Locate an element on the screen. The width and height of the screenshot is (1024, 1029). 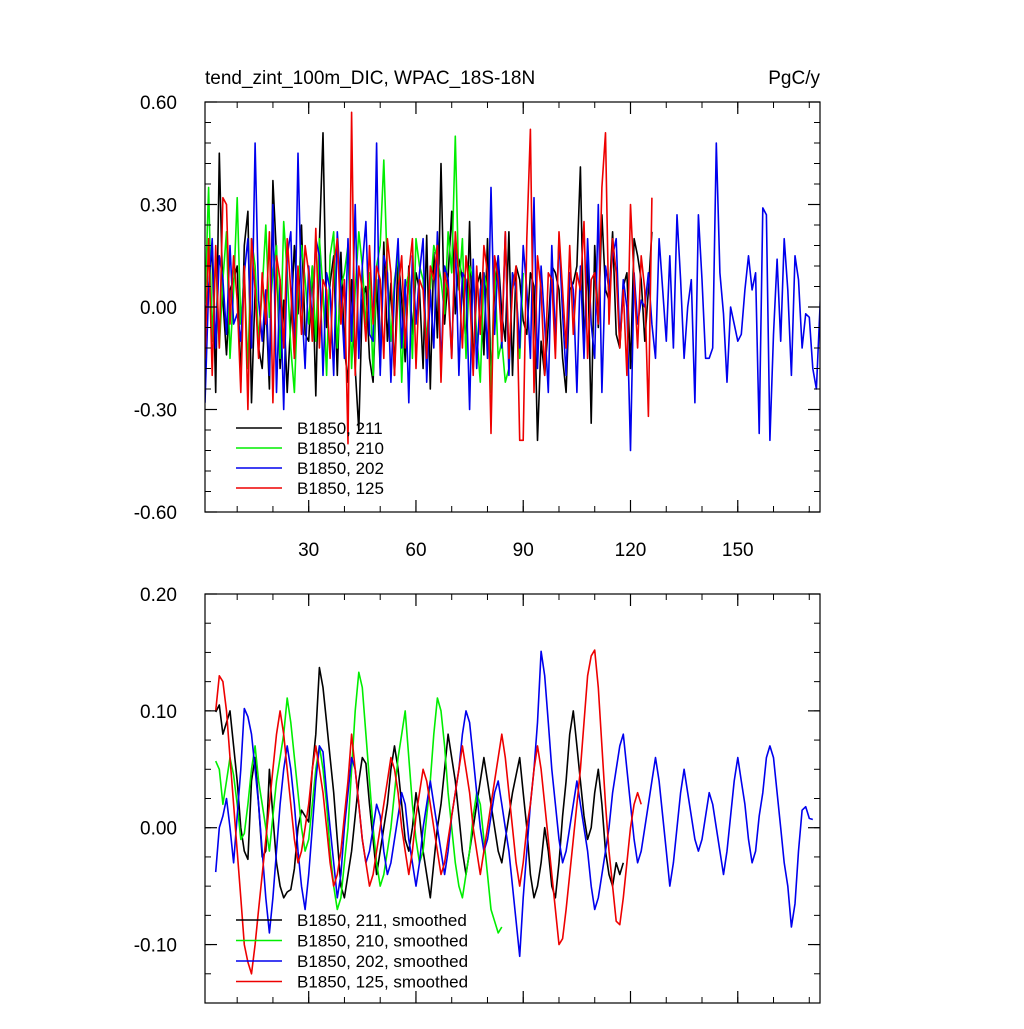
x-tick-label: 150 is located at coordinates (738, 550).